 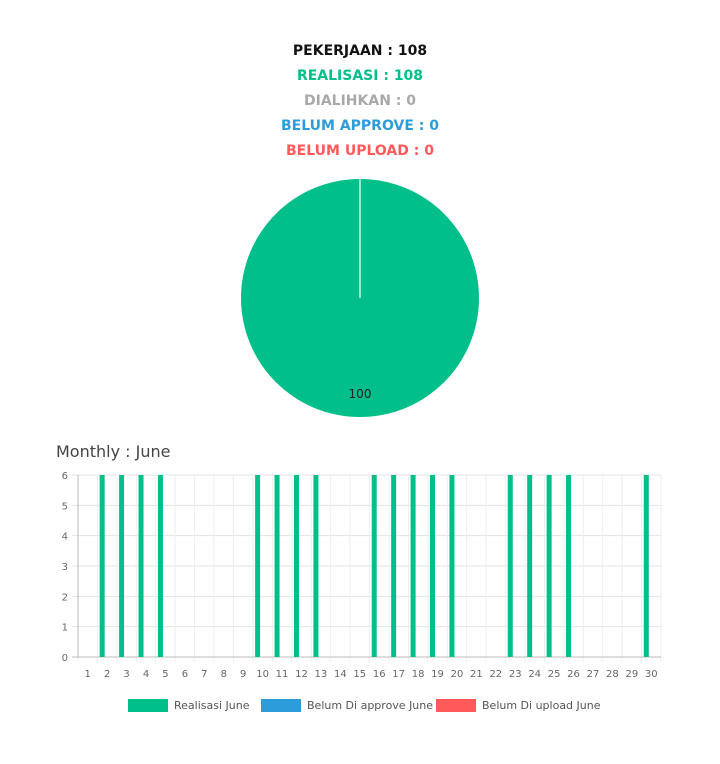 What do you see at coordinates (204, 674) in the screenshot?
I see `x-tick-label: 7` at bounding box center [204, 674].